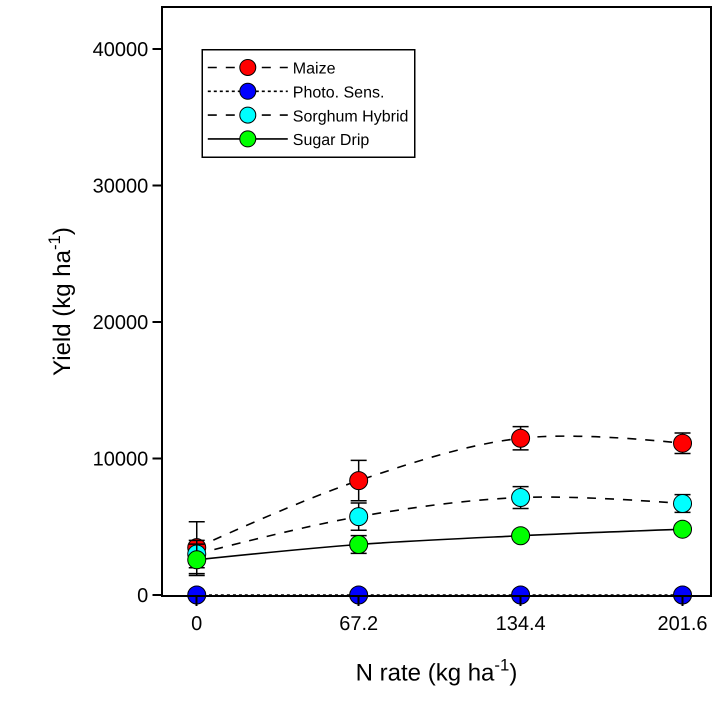 The width and height of the screenshot is (718, 710). I want to click on y-tick-label: 40000, so click(120, 49).